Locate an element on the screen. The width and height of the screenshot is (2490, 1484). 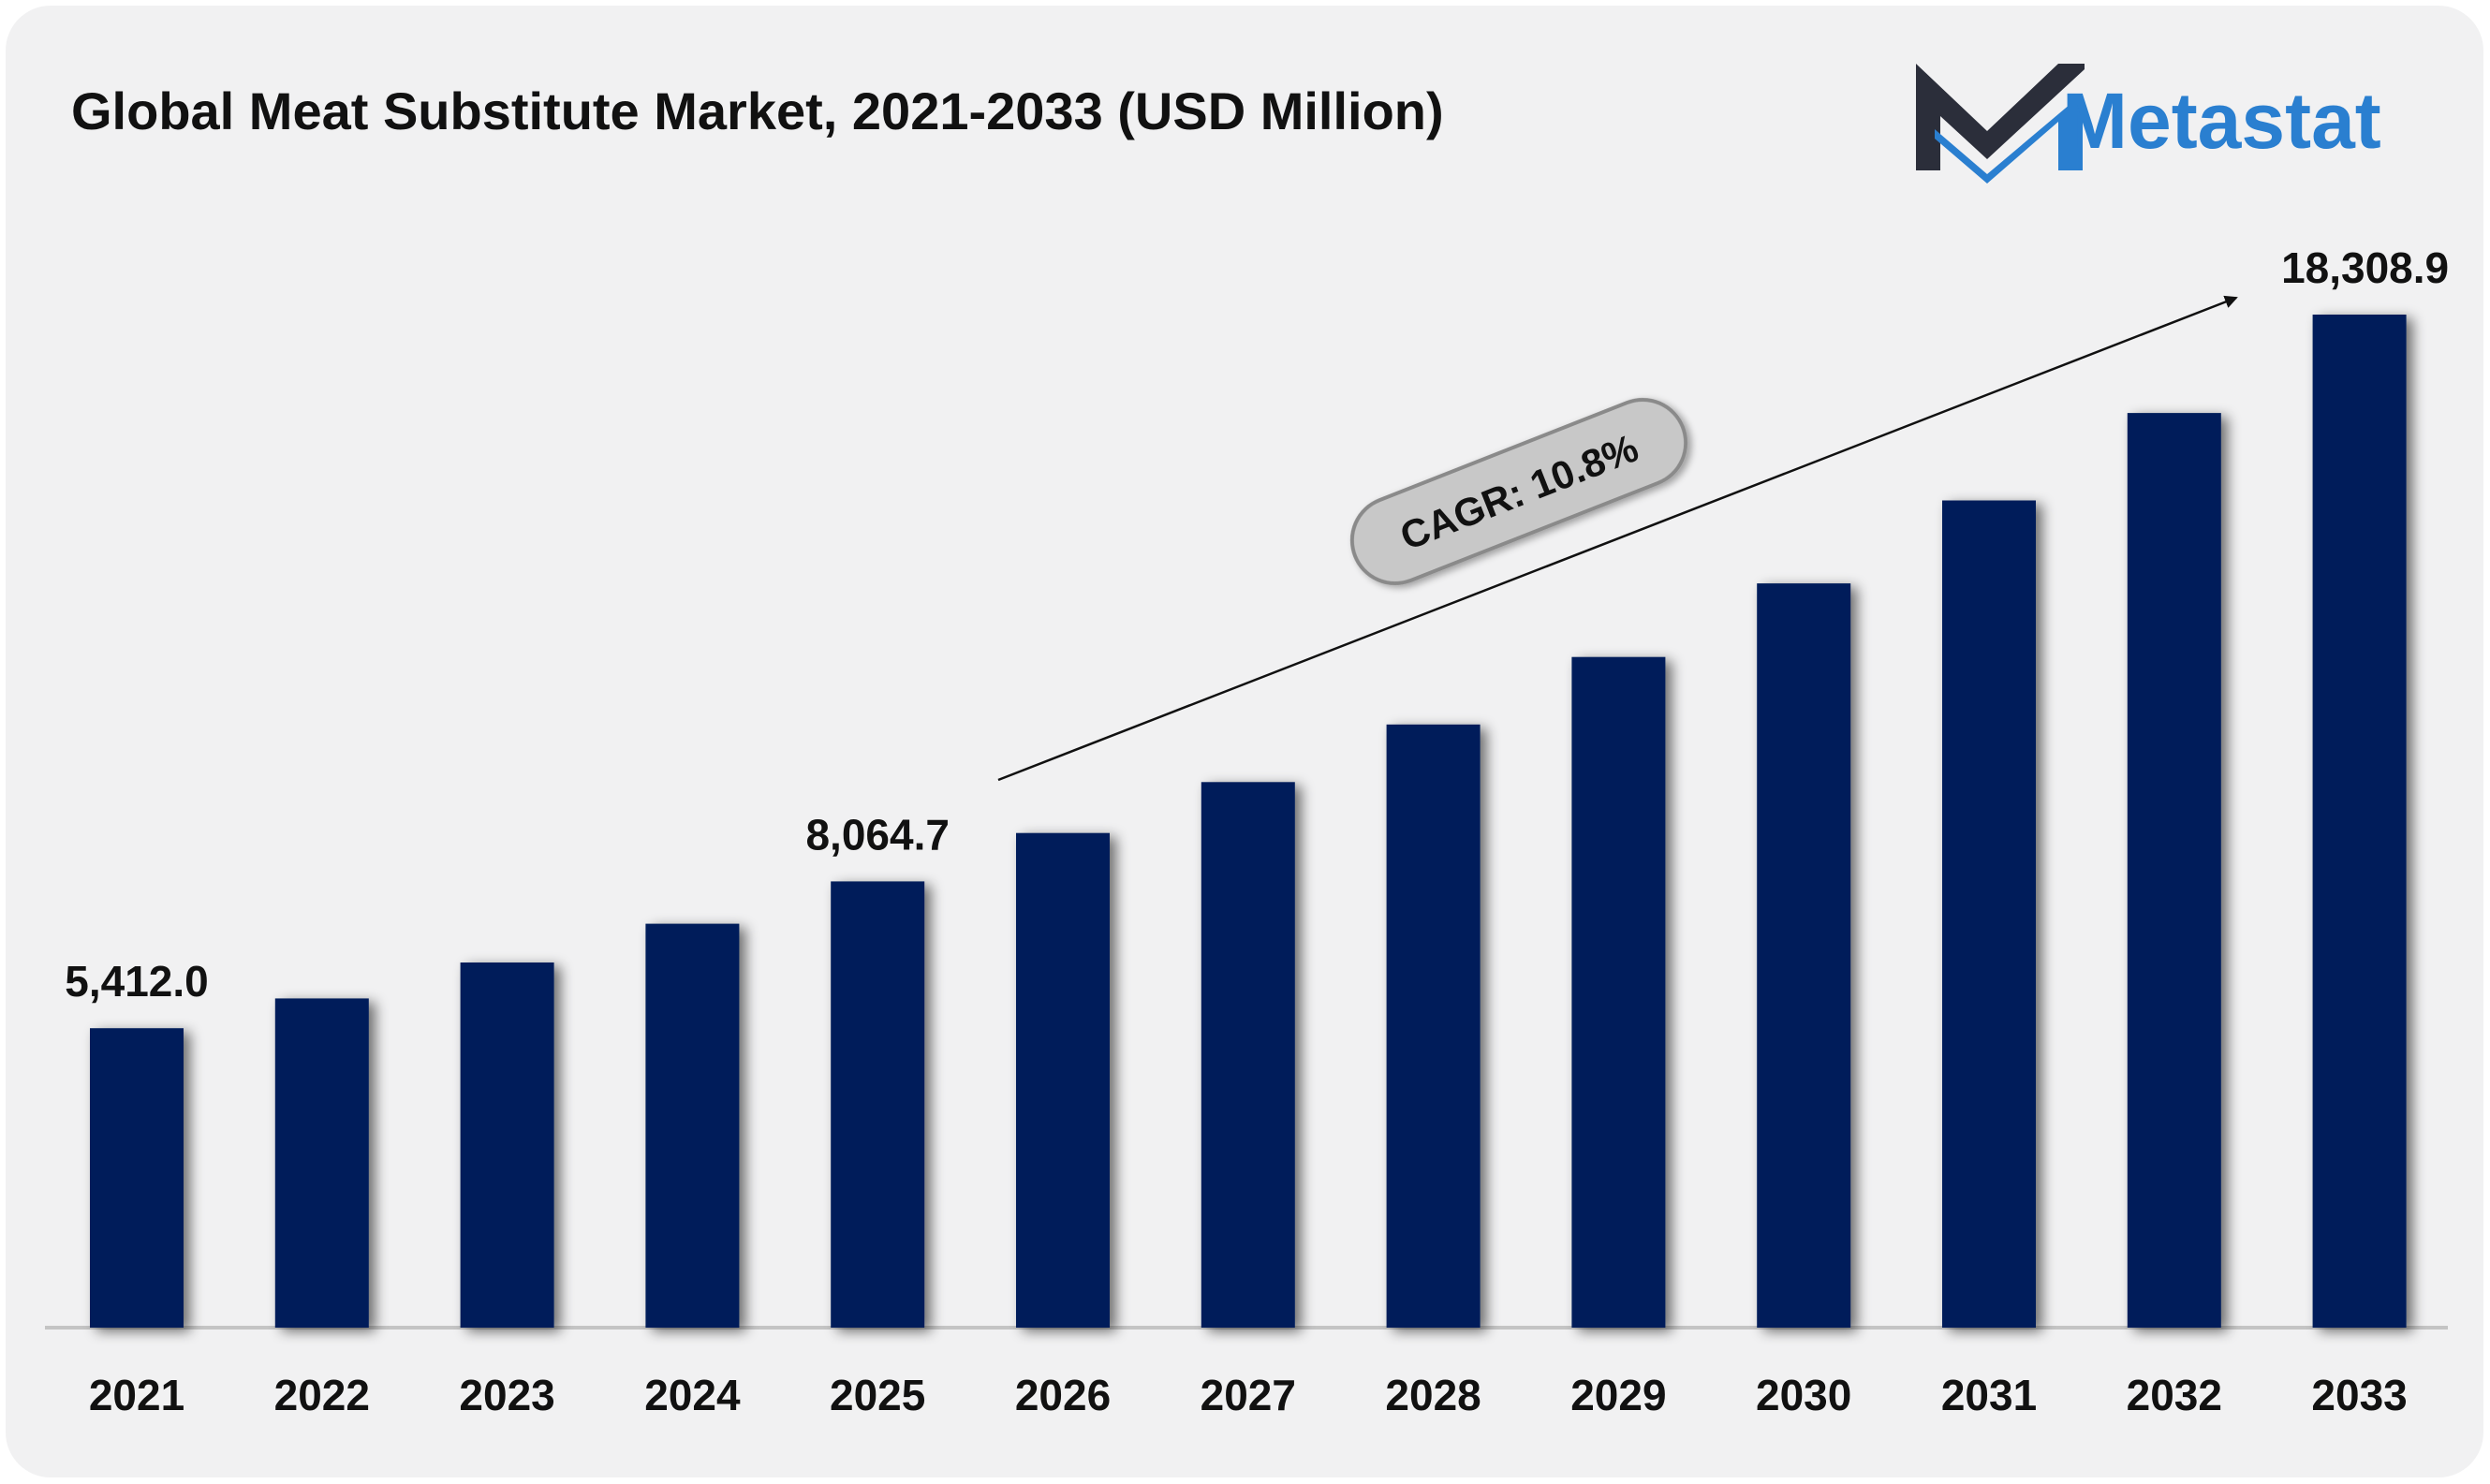
x-tick-label: 2022 is located at coordinates (322, 1395).